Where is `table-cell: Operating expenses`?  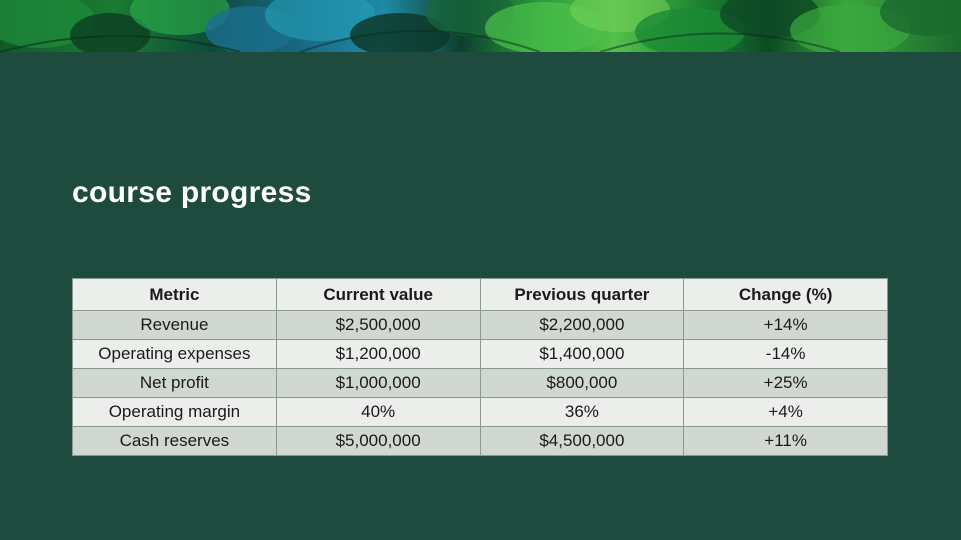
table-cell: Operating expenses is located at coordinates (174, 354).